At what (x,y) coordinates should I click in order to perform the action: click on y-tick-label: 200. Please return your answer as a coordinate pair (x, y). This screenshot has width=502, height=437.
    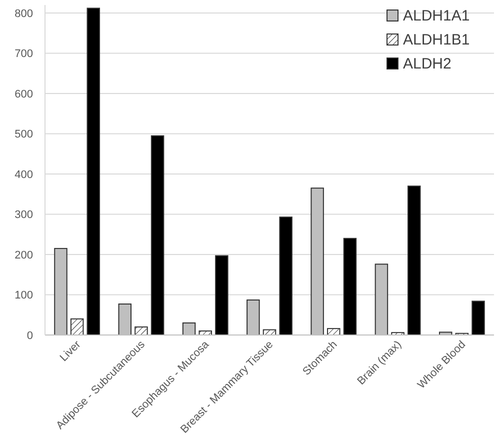
    Looking at the image, I should click on (23, 255).